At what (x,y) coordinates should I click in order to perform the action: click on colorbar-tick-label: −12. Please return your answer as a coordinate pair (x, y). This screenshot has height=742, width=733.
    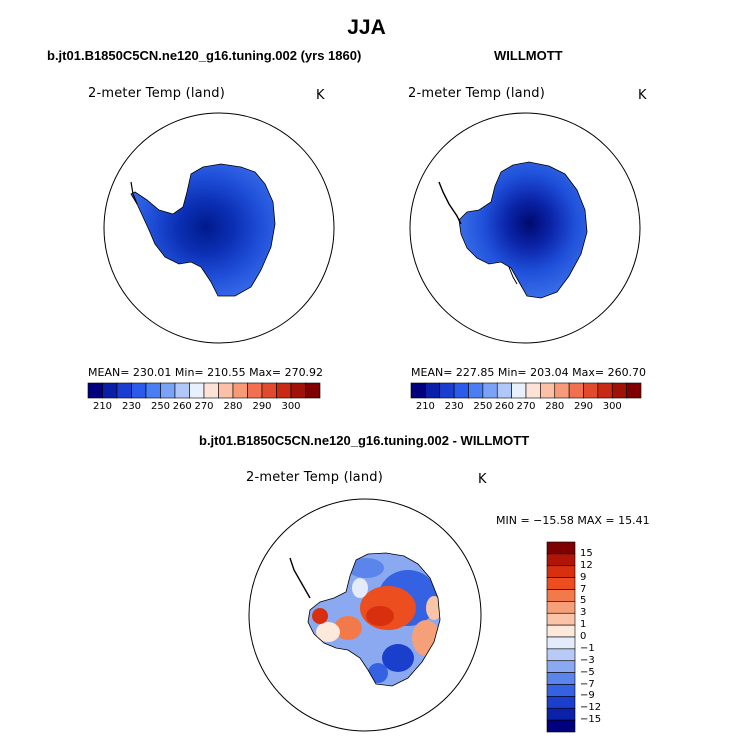
    Looking at the image, I should click on (591, 708).